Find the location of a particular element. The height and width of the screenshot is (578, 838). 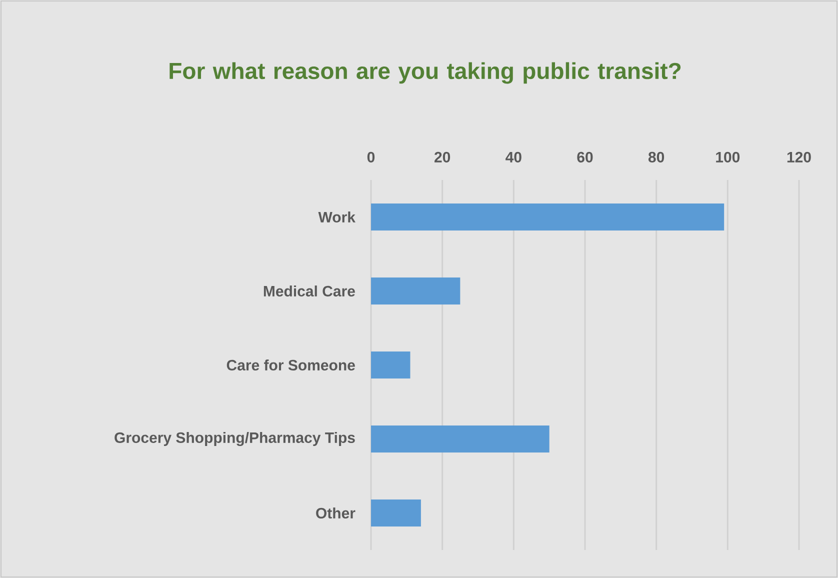

x-tick-label: 80 is located at coordinates (656, 157).